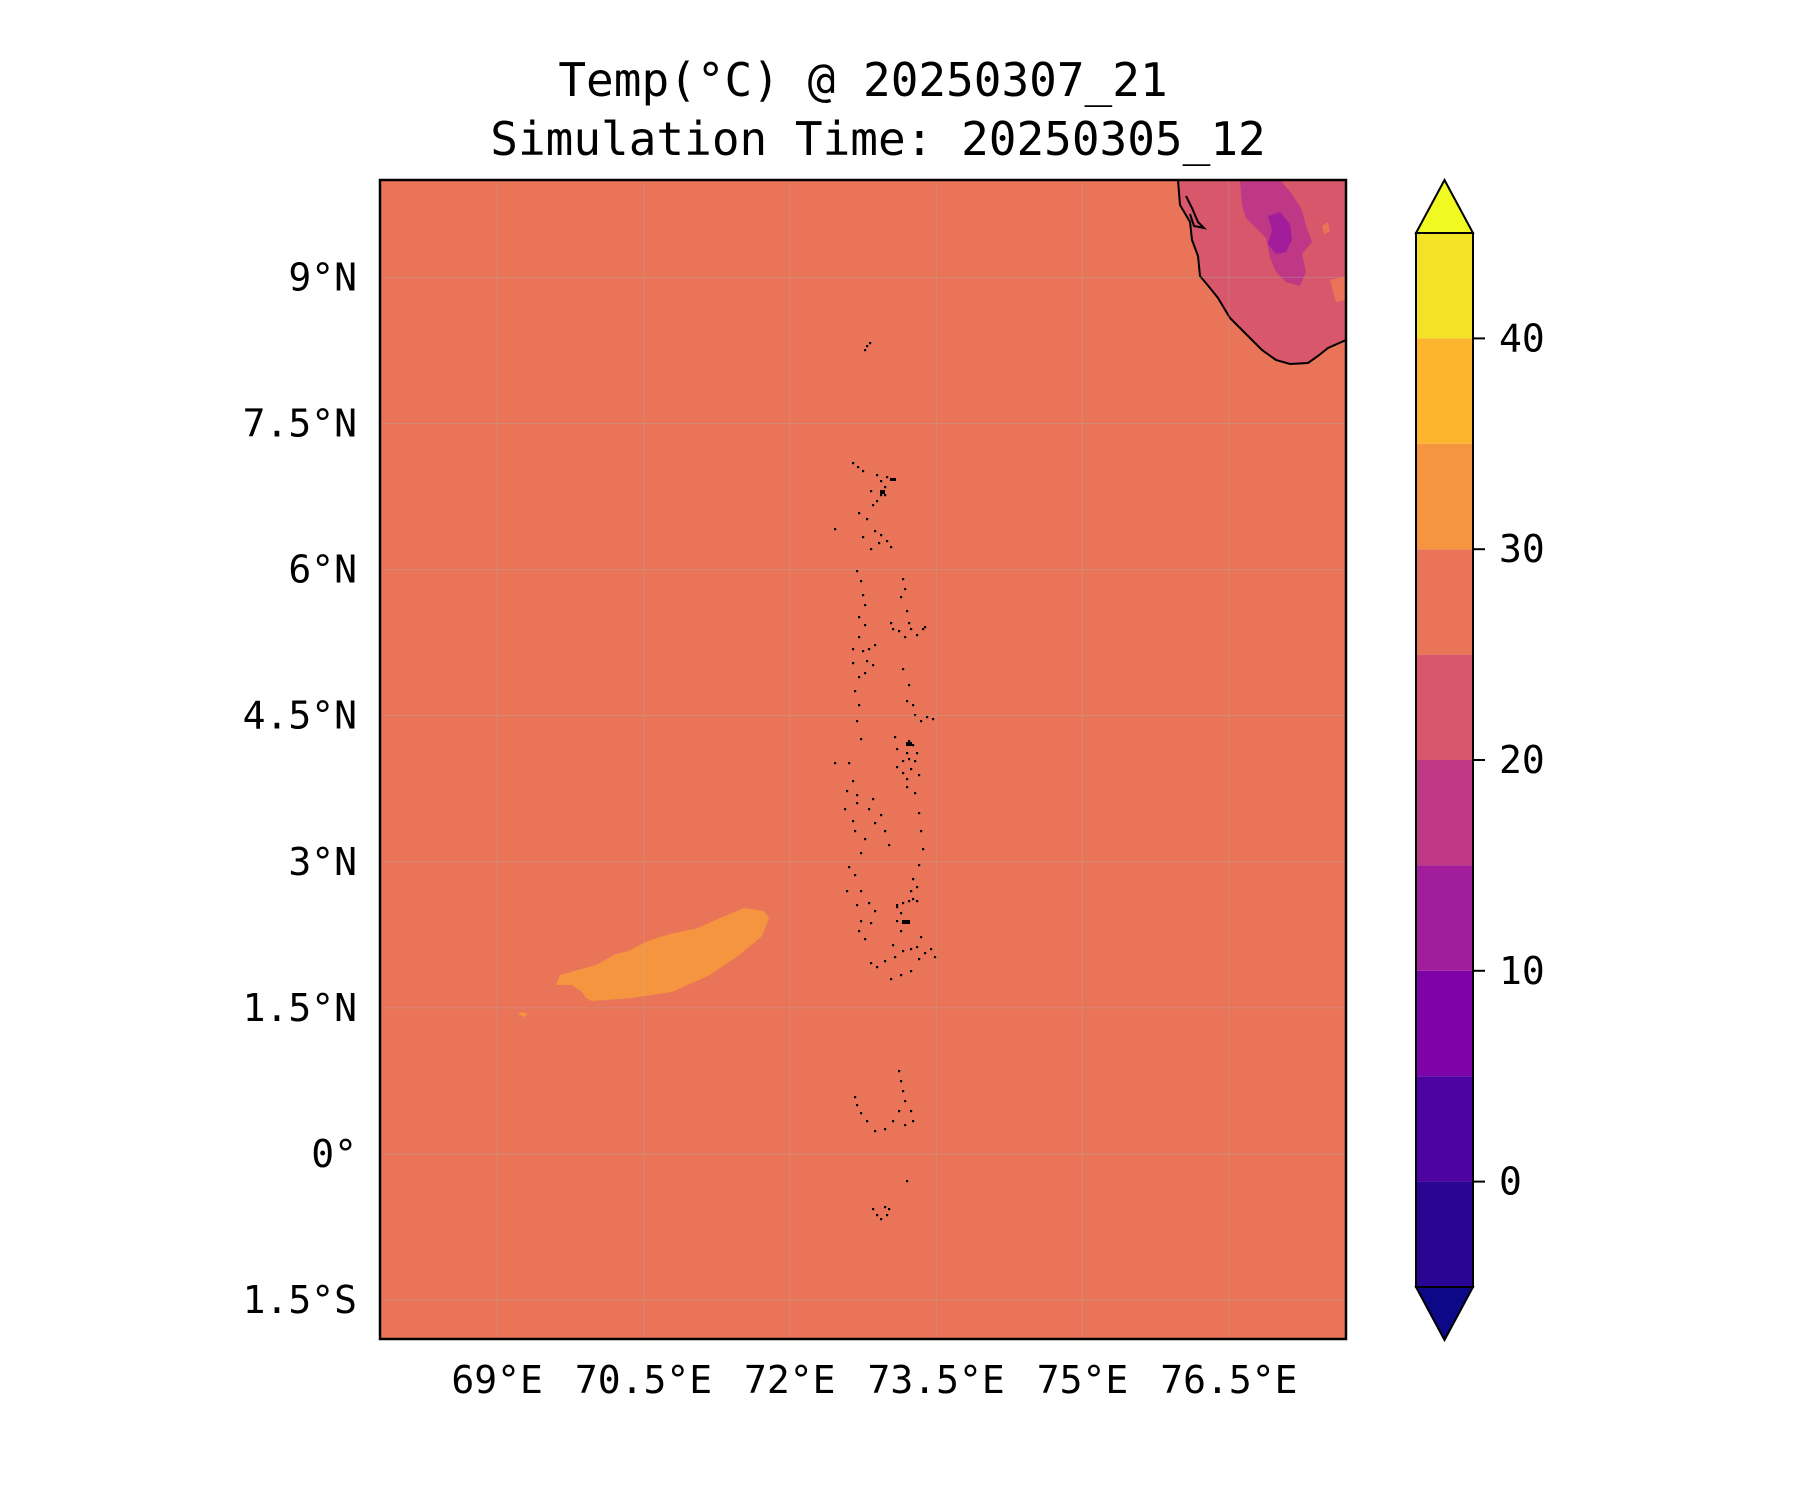  Describe the element at coordinates (497, 1380) in the screenshot. I see `x-tick-label: 69°E` at that location.